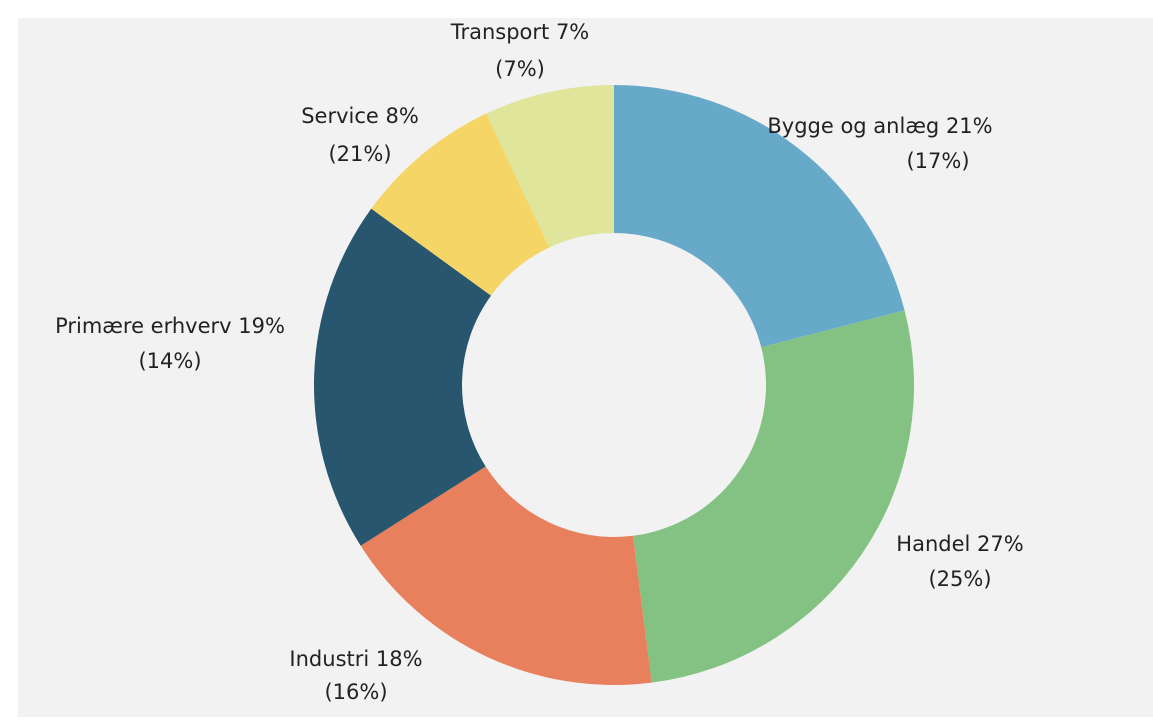 This screenshot has width=1153, height=721. I want to click on slice-label: Handel 27%, so click(959, 544).